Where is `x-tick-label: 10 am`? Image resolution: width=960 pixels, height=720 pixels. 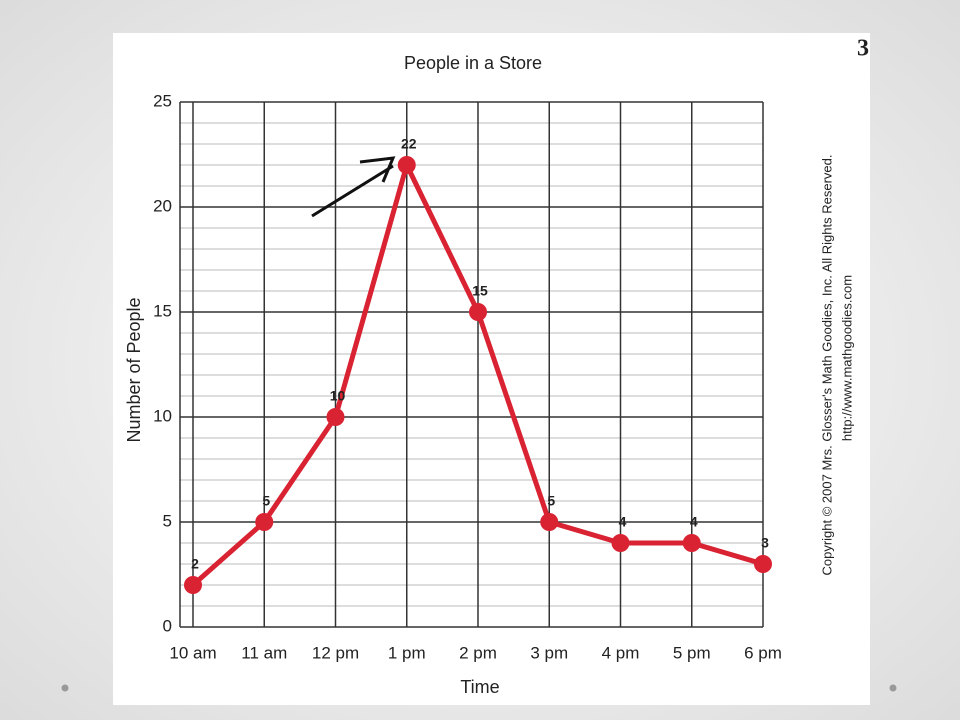
x-tick-label: 10 am is located at coordinates (192, 652).